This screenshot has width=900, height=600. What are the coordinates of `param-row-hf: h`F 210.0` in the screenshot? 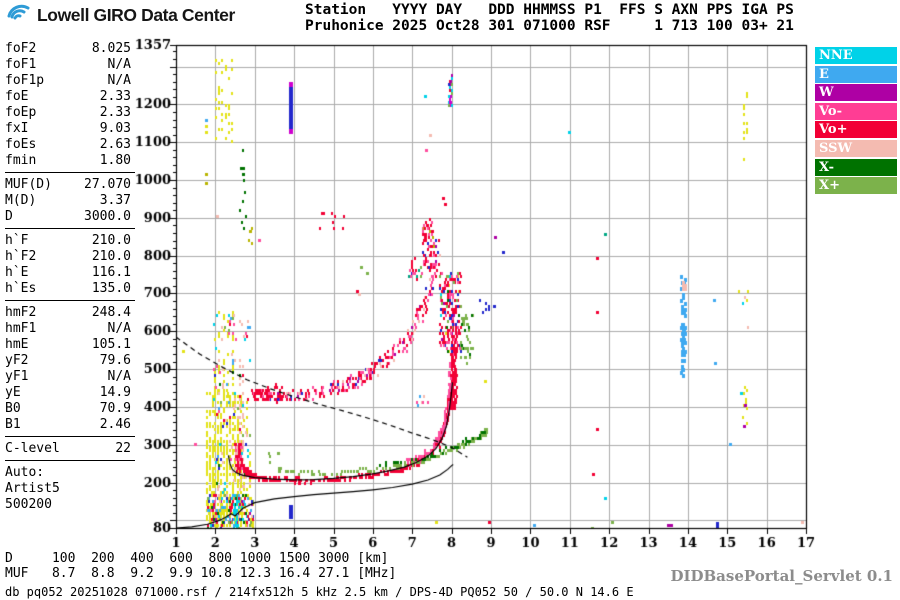 It's located at (68, 241).